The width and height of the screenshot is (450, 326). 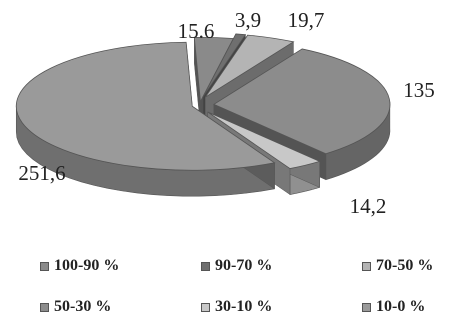 What do you see at coordinates (41, 173) in the screenshot?
I see `data-label-5: 251,6` at bounding box center [41, 173].